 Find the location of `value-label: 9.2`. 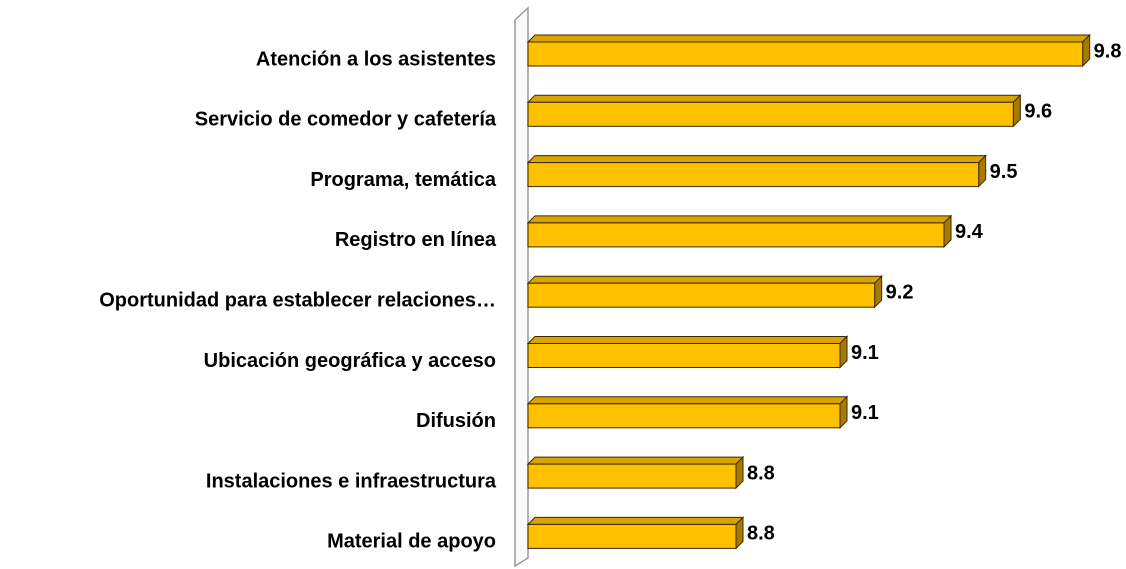

value-label: 9.2 is located at coordinates (900, 292).